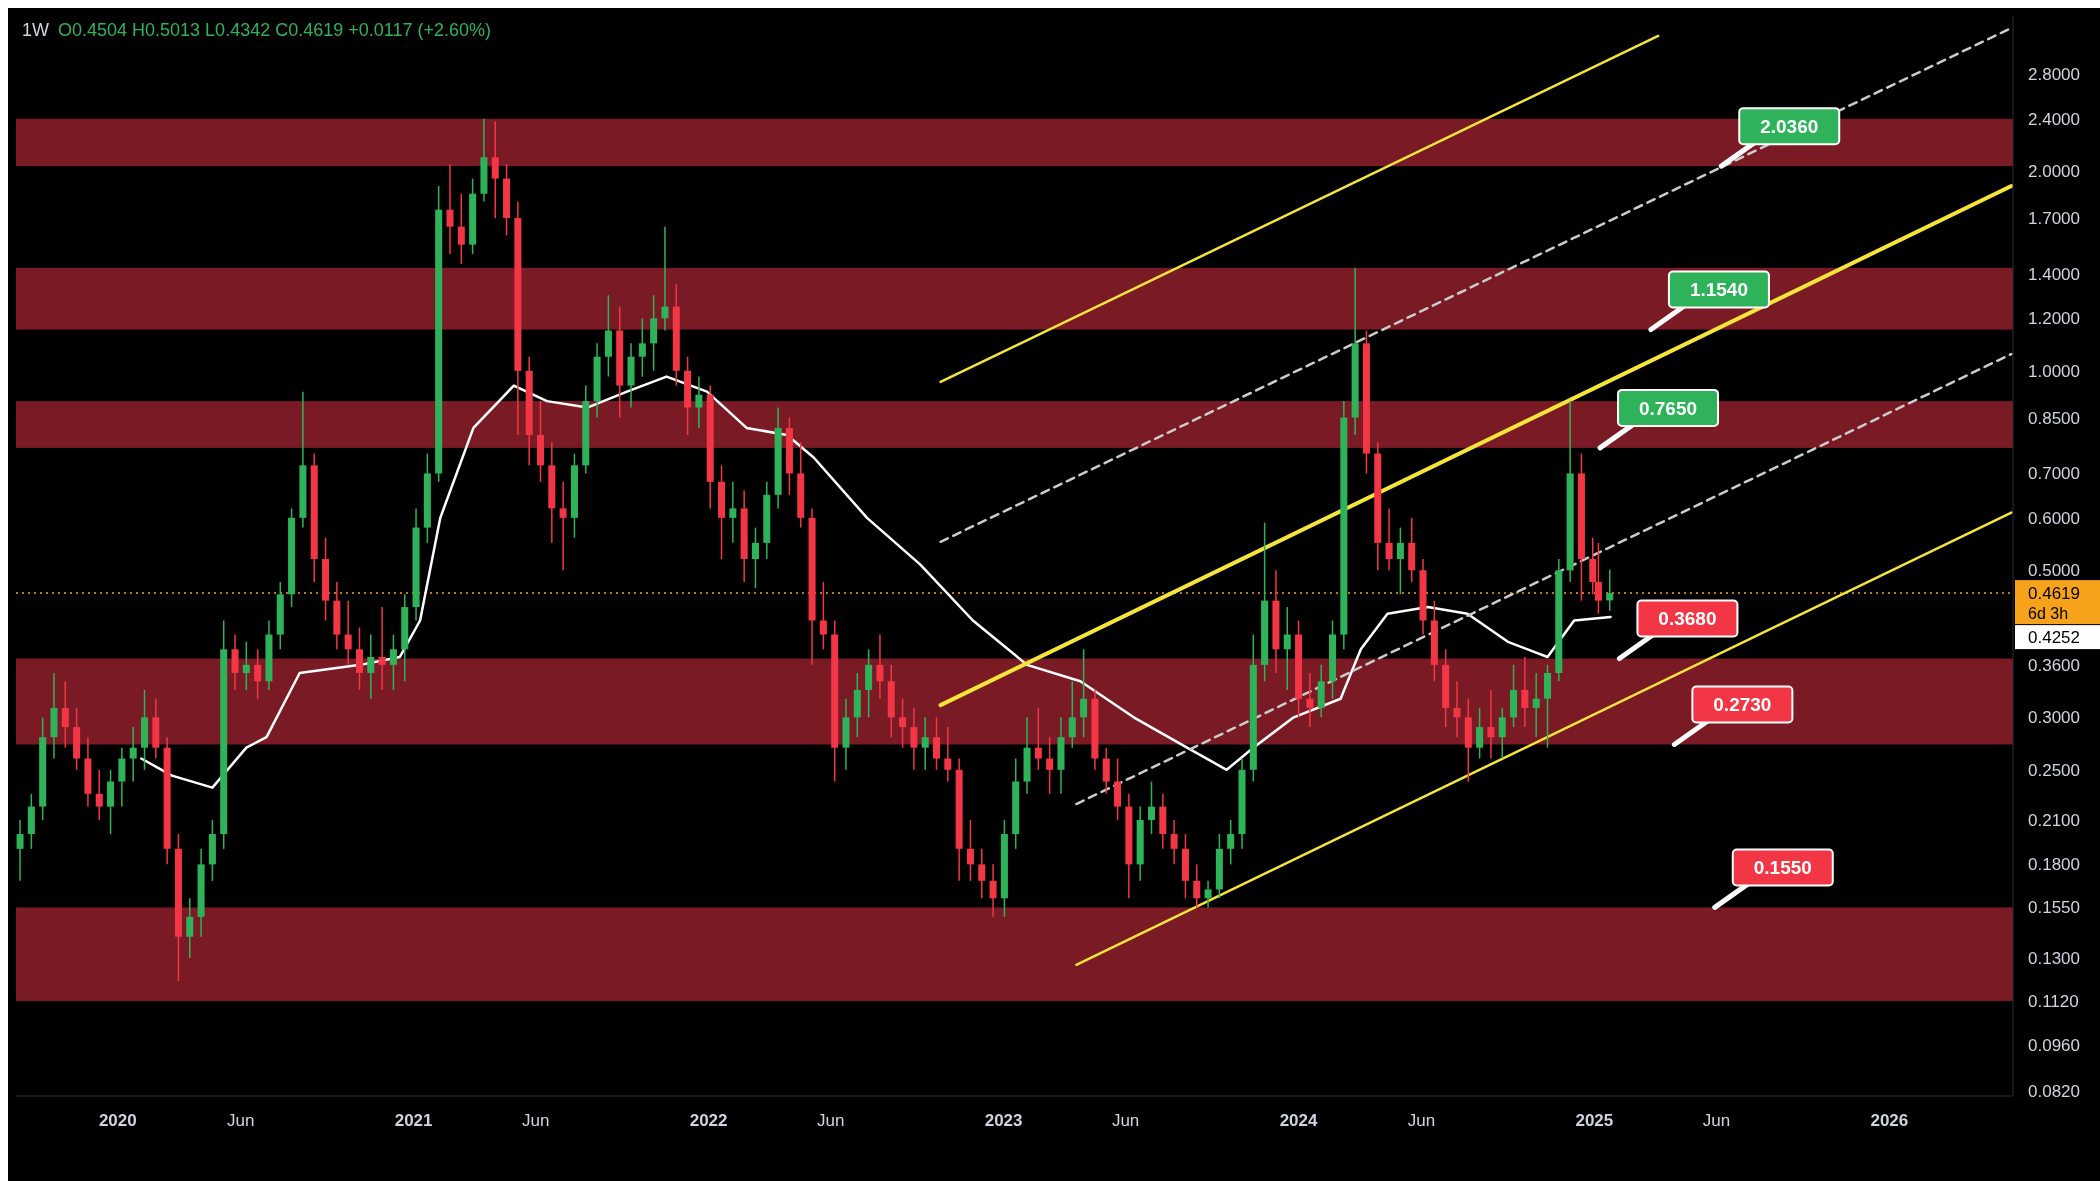 The width and height of the screenshot is (2100, 1181). I want to click on y-tick-label: 0.1300, so click(2054, 958).